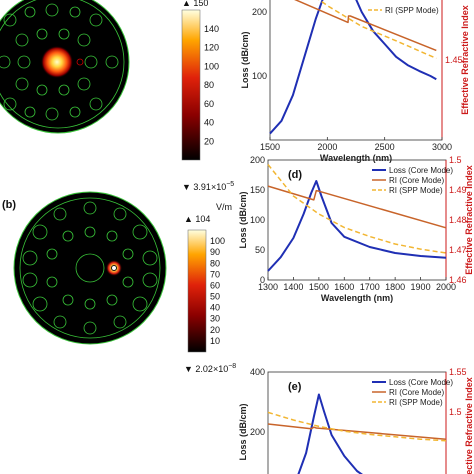 The image size is (474, 474). Describe the element at coordinates (211, 48) in the screenshot. I see `colorbar-tick-label: 120` at that location.